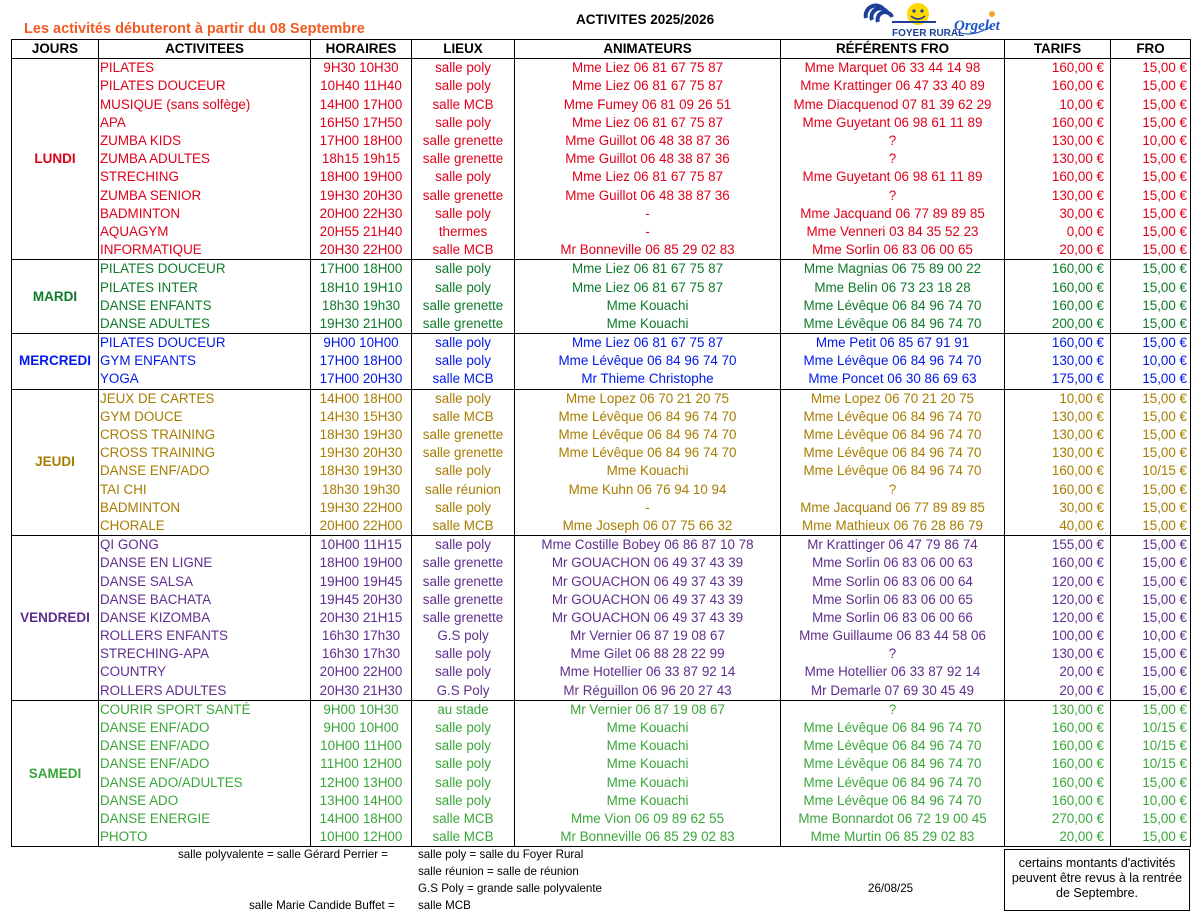  Describe the element at coordinates (892, 545) in the screenshot. I see `referent-cell: Mr Krattinger 06 47 79 86 74` at that location.